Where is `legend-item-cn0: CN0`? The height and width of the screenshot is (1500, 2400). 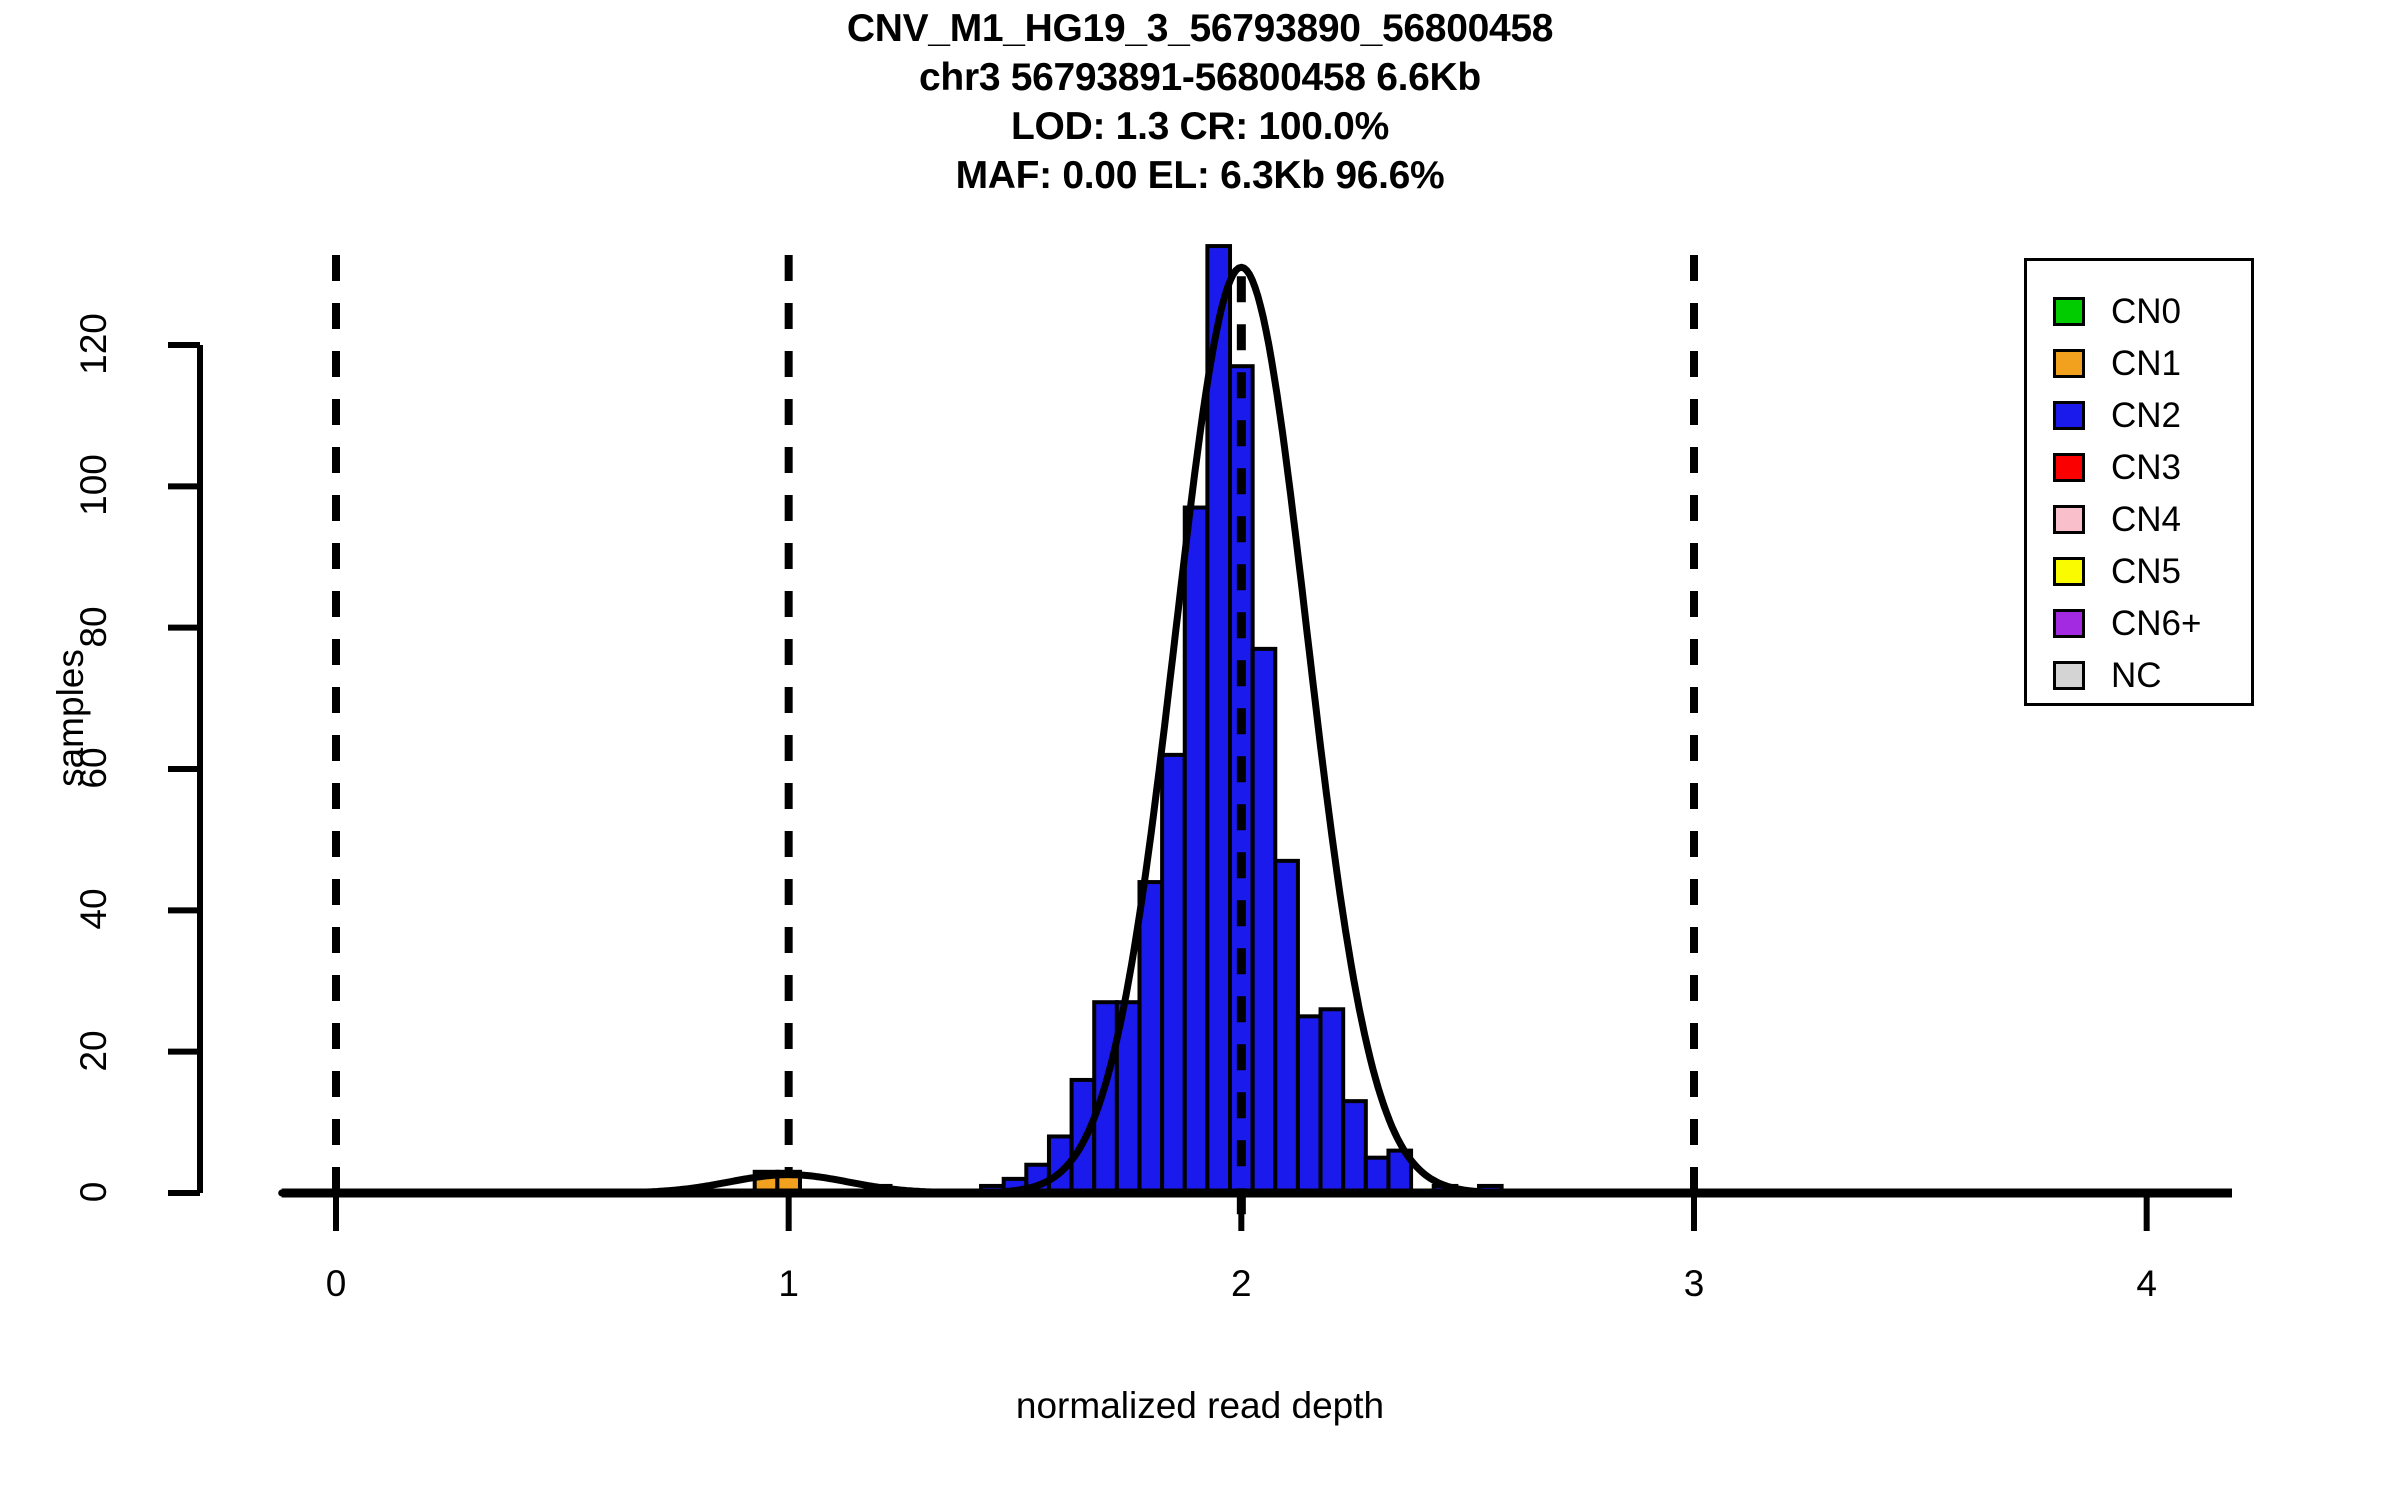 legend-item-cn0: CN0 is located at coordinates (2117, 311).